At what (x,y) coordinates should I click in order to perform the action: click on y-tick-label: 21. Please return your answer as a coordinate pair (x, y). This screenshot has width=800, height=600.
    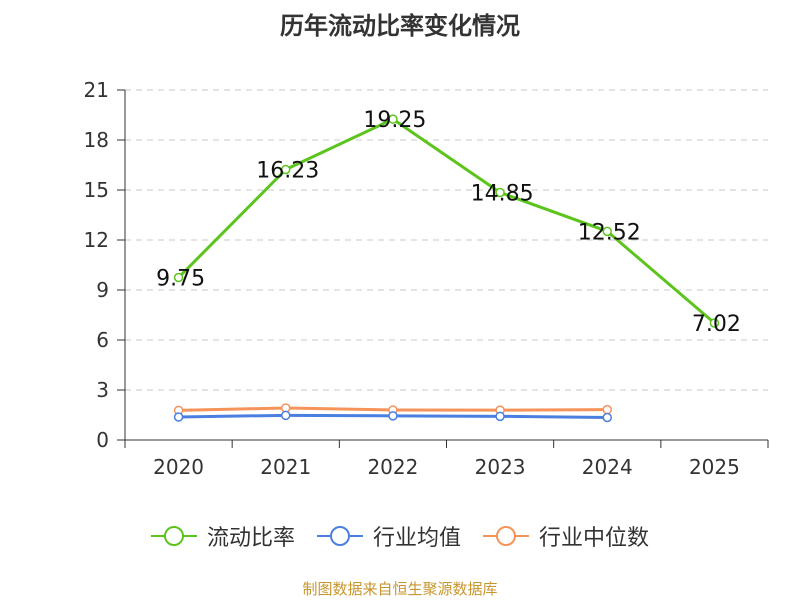
    Looking at the image, I should click on (96, 90).